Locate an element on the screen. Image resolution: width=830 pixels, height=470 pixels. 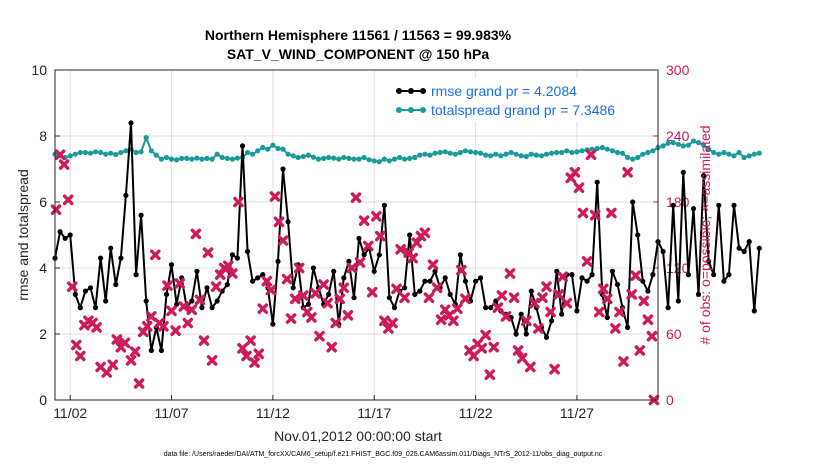
y-tick-label: 10 is located at coordinates (39, 70).